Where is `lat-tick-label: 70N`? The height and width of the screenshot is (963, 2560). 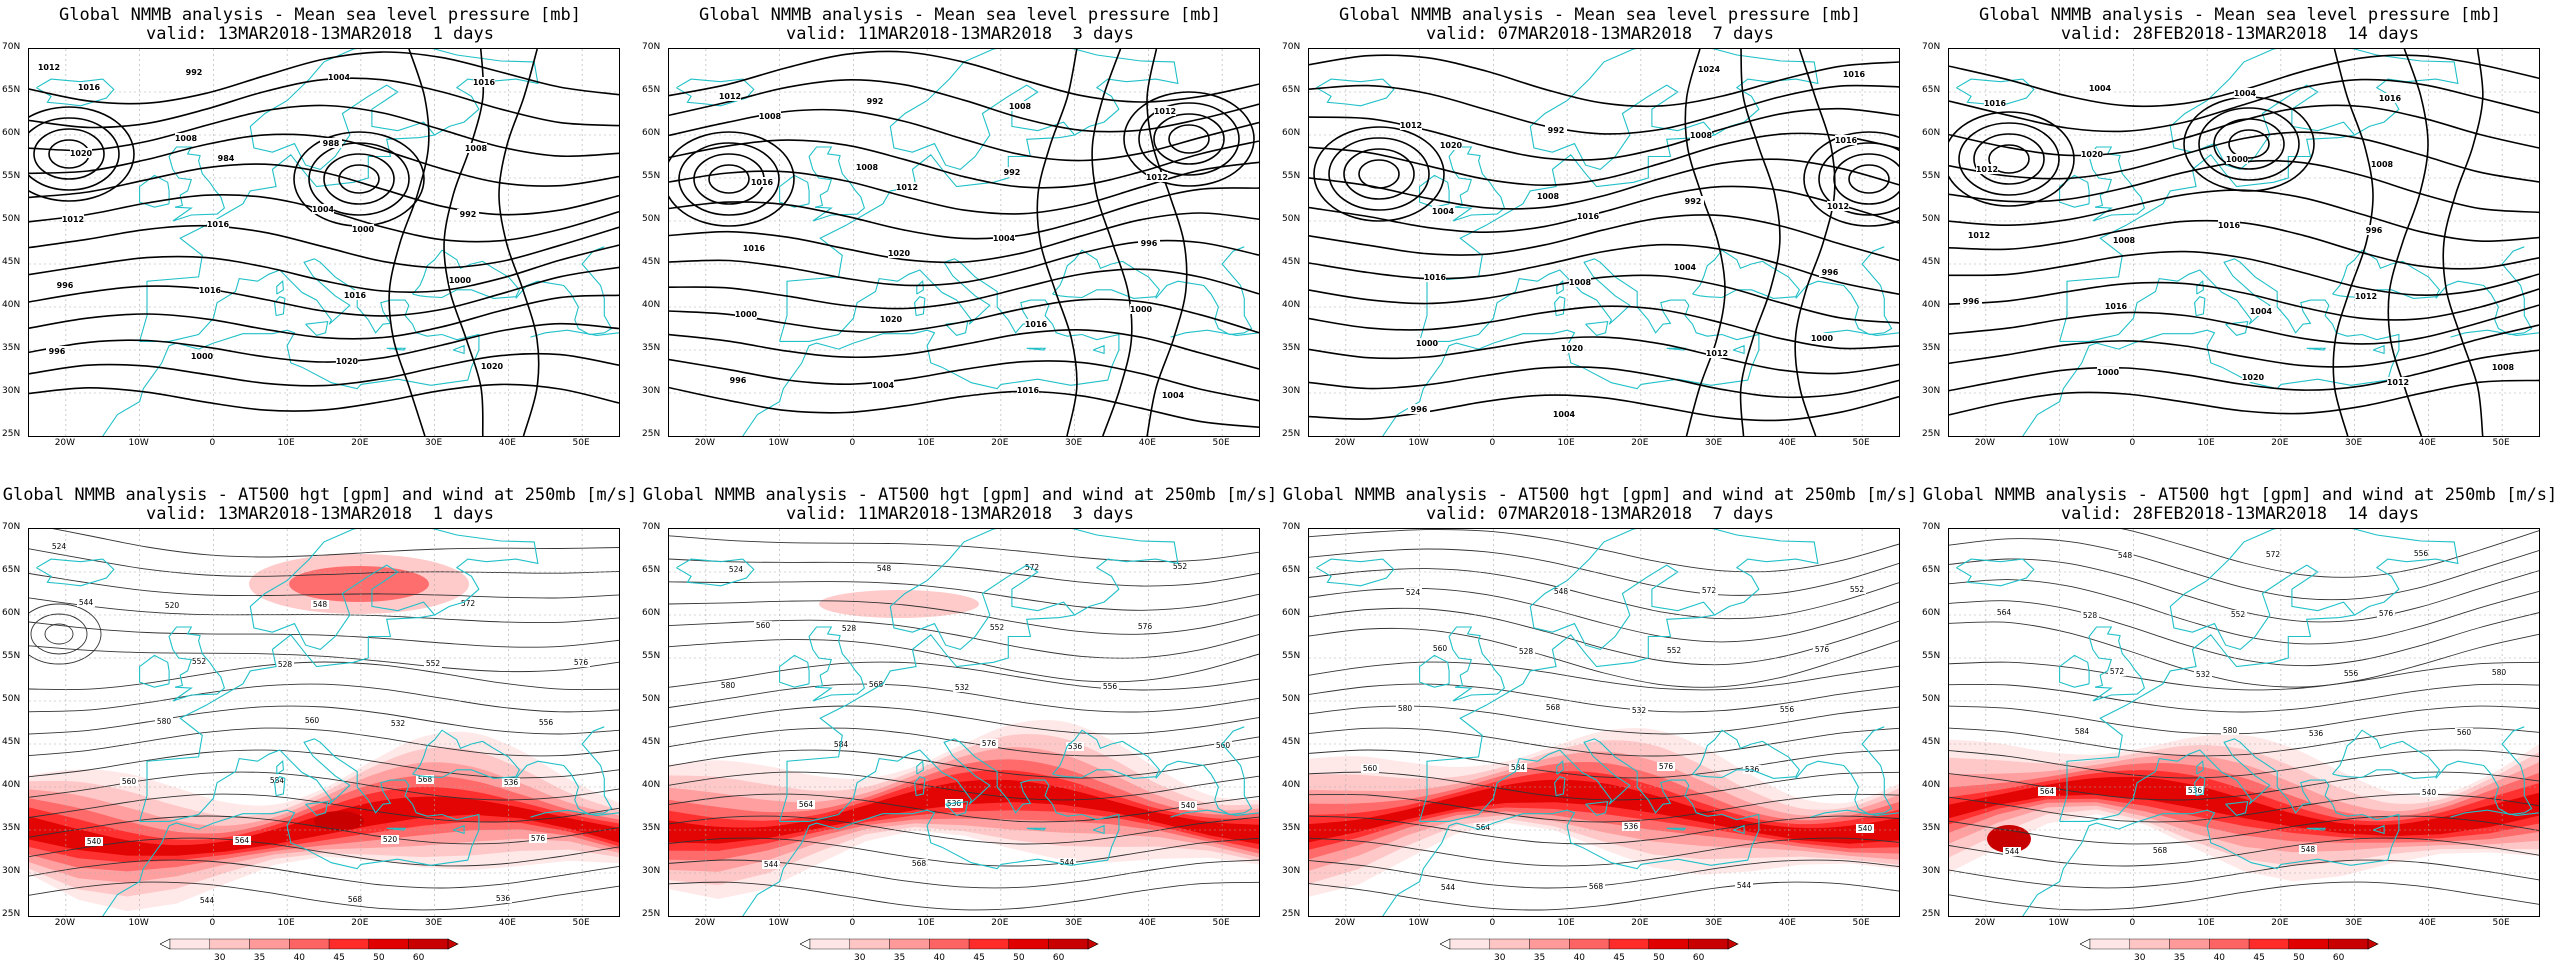 lat-tick-label: 70N is located at coordinates (651, 47).